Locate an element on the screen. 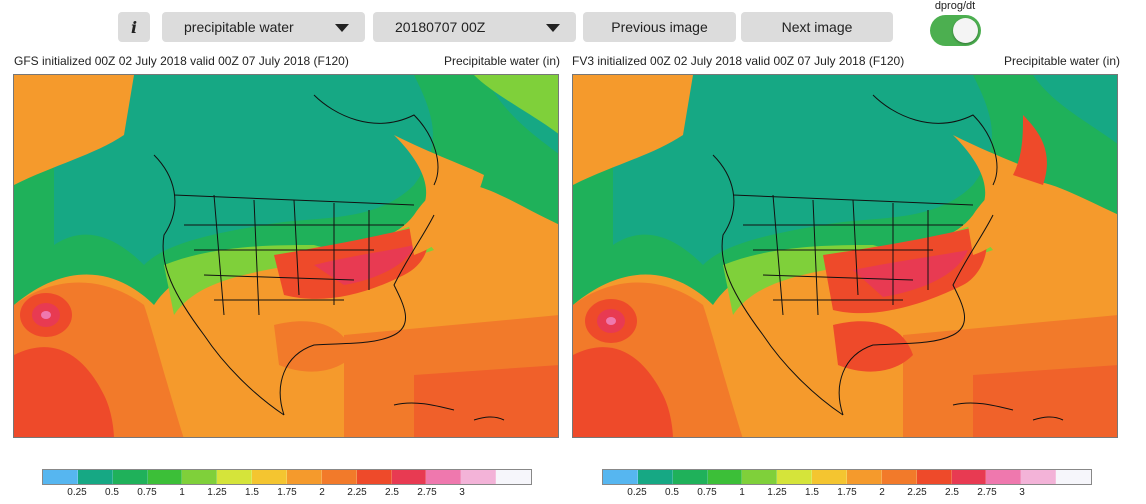 The width and height of the screenshot is (1146, 504). gfs-colorbar-ticks: 0.25 0.5 0.75 1 1.25 1.5 1.75 2 2.25 2.5 2.75 3 is located at coordinates (287, 494).